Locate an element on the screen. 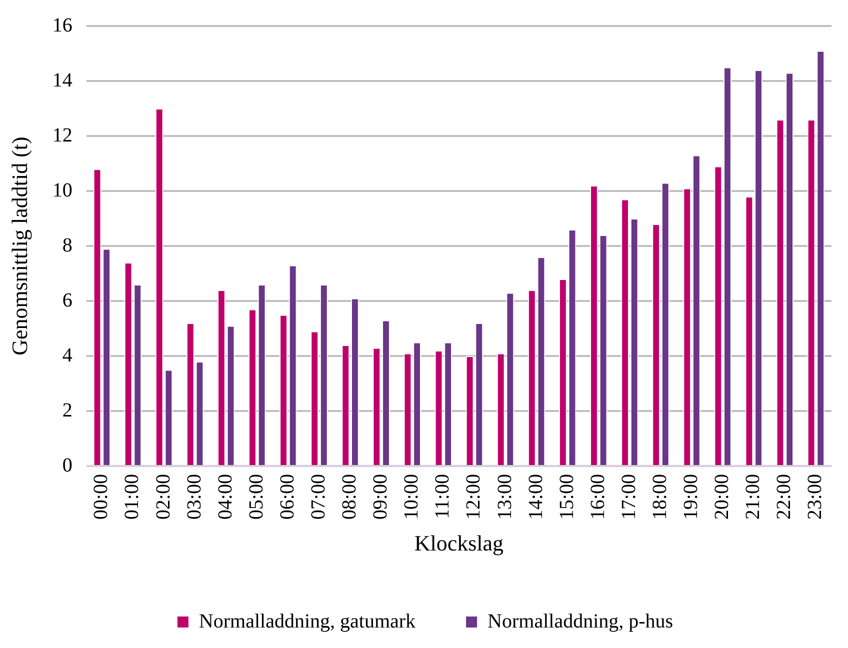 This screenshot has height=648, width=848. x-tick-label: 05:00 is located at coordinates (256, 497).